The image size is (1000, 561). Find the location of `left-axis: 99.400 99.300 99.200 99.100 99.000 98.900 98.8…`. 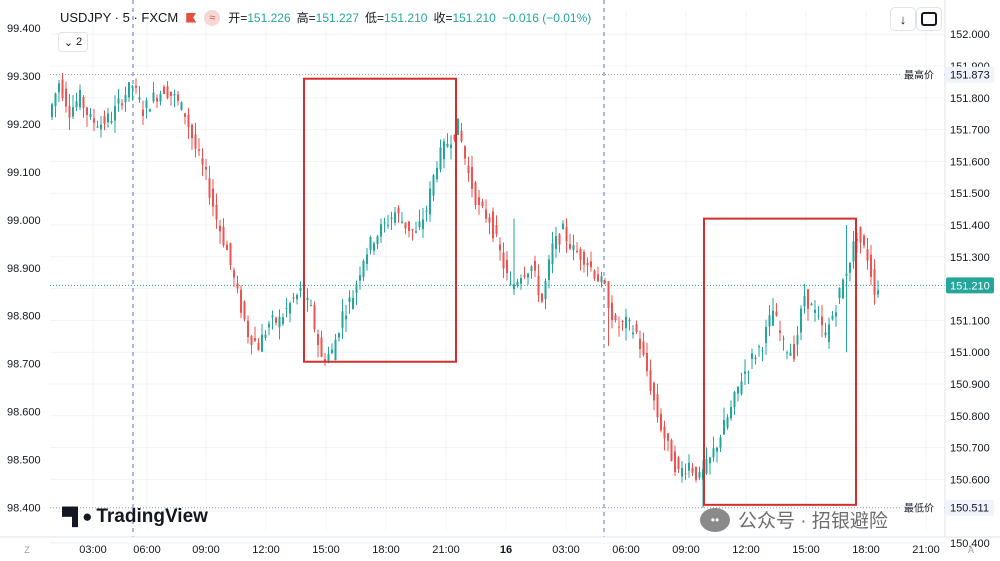

left-axis: 99.400 99.300 99.200 99.100 99.000 98.900 98.8… is located at coordinates (24, 269).